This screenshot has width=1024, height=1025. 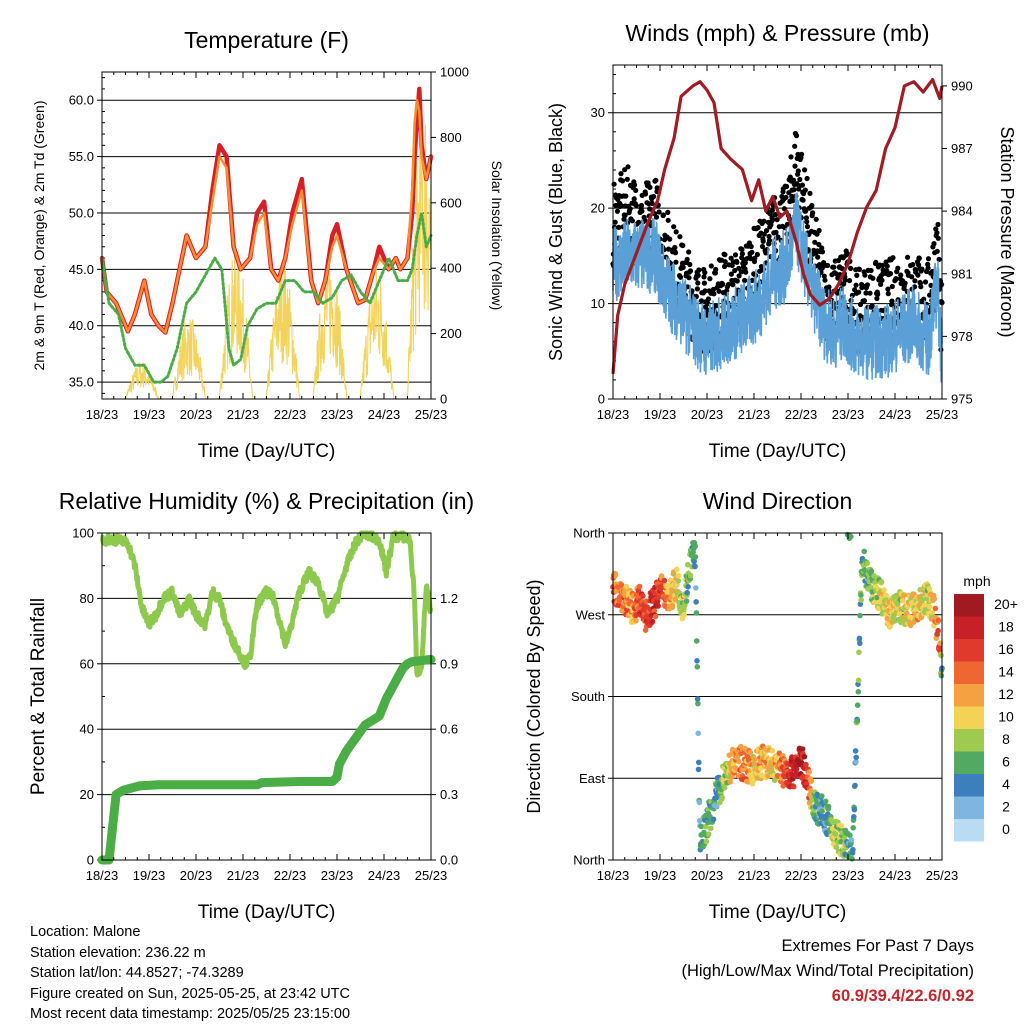 I want to click on solar-series, so click(x=277, y=252).